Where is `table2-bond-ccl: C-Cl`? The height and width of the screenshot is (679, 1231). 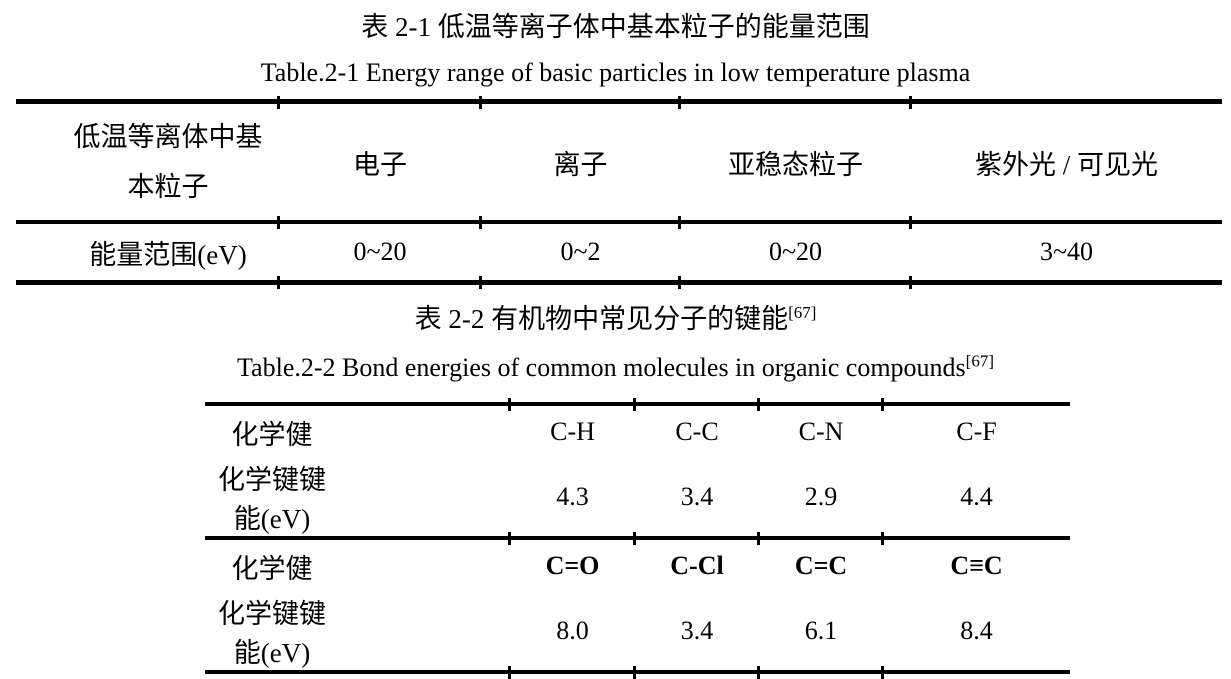 table2-bond-ccl: C-Cl is located at coordinates (697, 565).